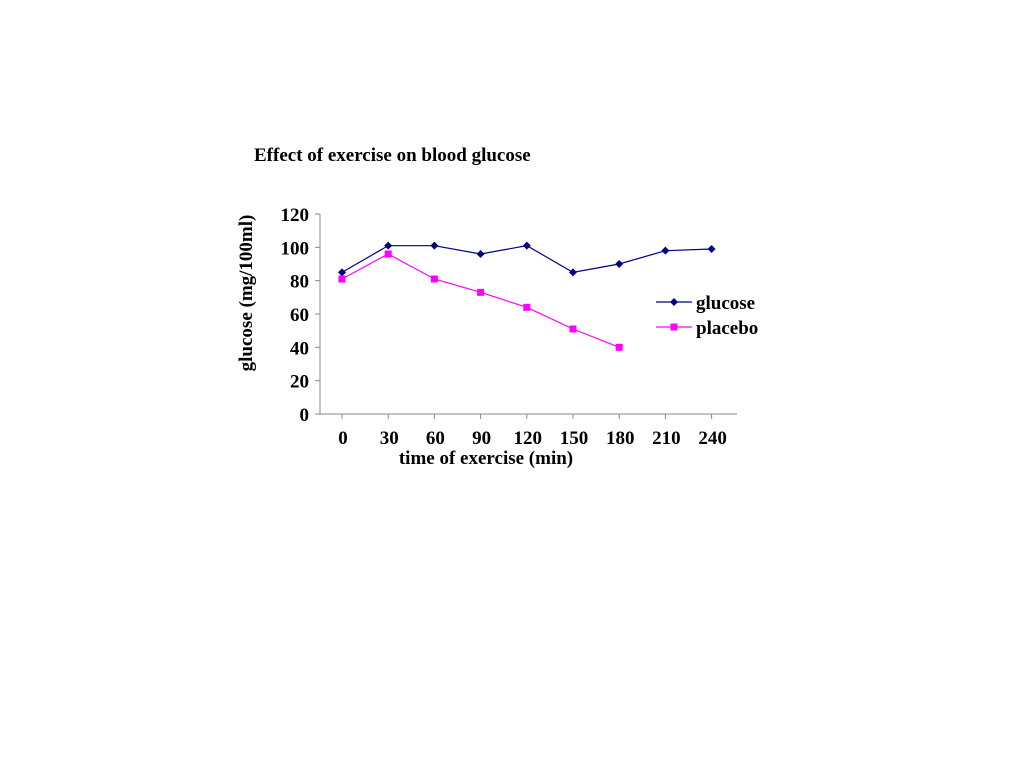  Describe the element at coordinates (528, 438) in the screenshot. I see `x-tick-label: 120` at that location.